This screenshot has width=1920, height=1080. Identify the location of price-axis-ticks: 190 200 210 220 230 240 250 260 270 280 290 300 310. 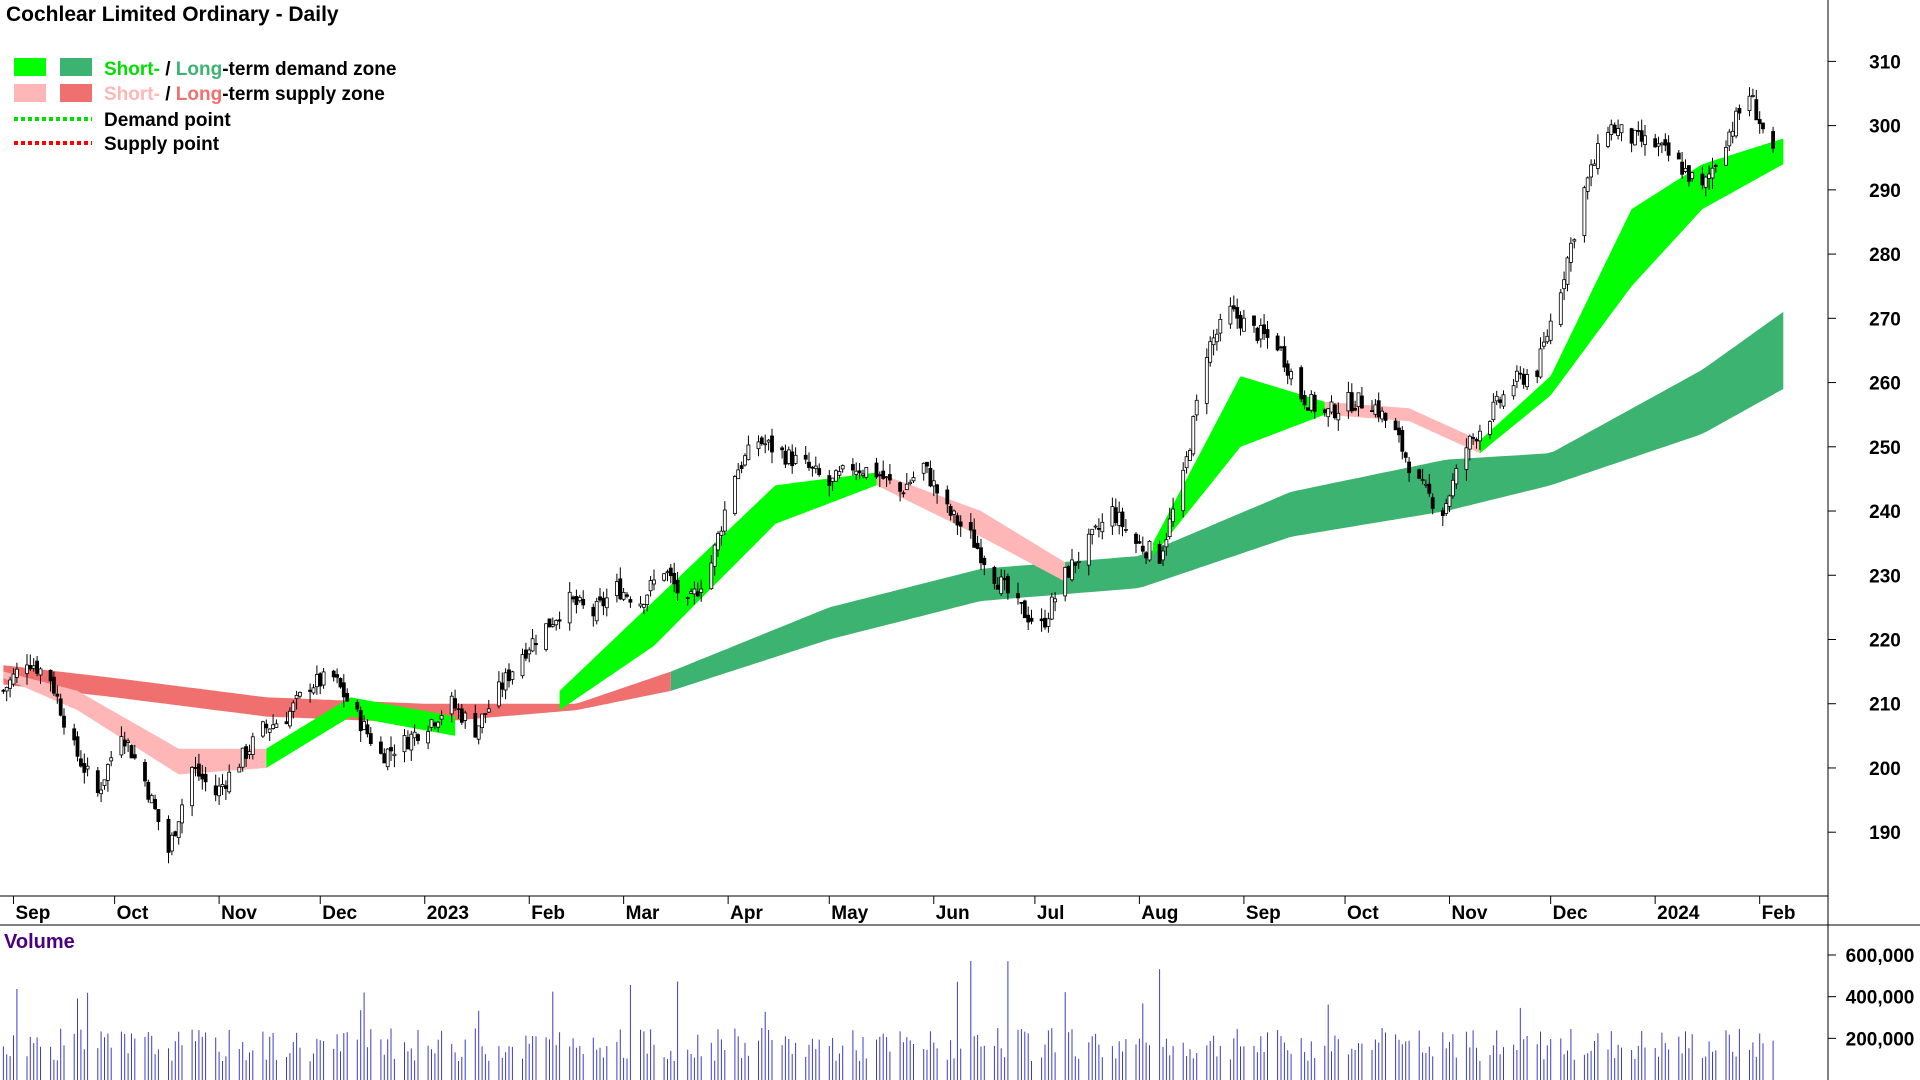
(1864, 448).